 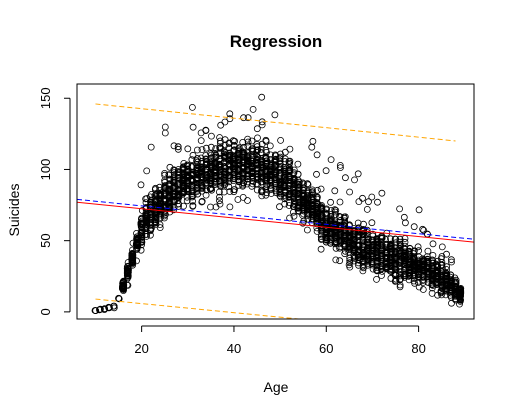 What do you see at coordinates (45, 311) in the screenshot?
I see `y-tick-label: 0` at bounding box center [45, 311].